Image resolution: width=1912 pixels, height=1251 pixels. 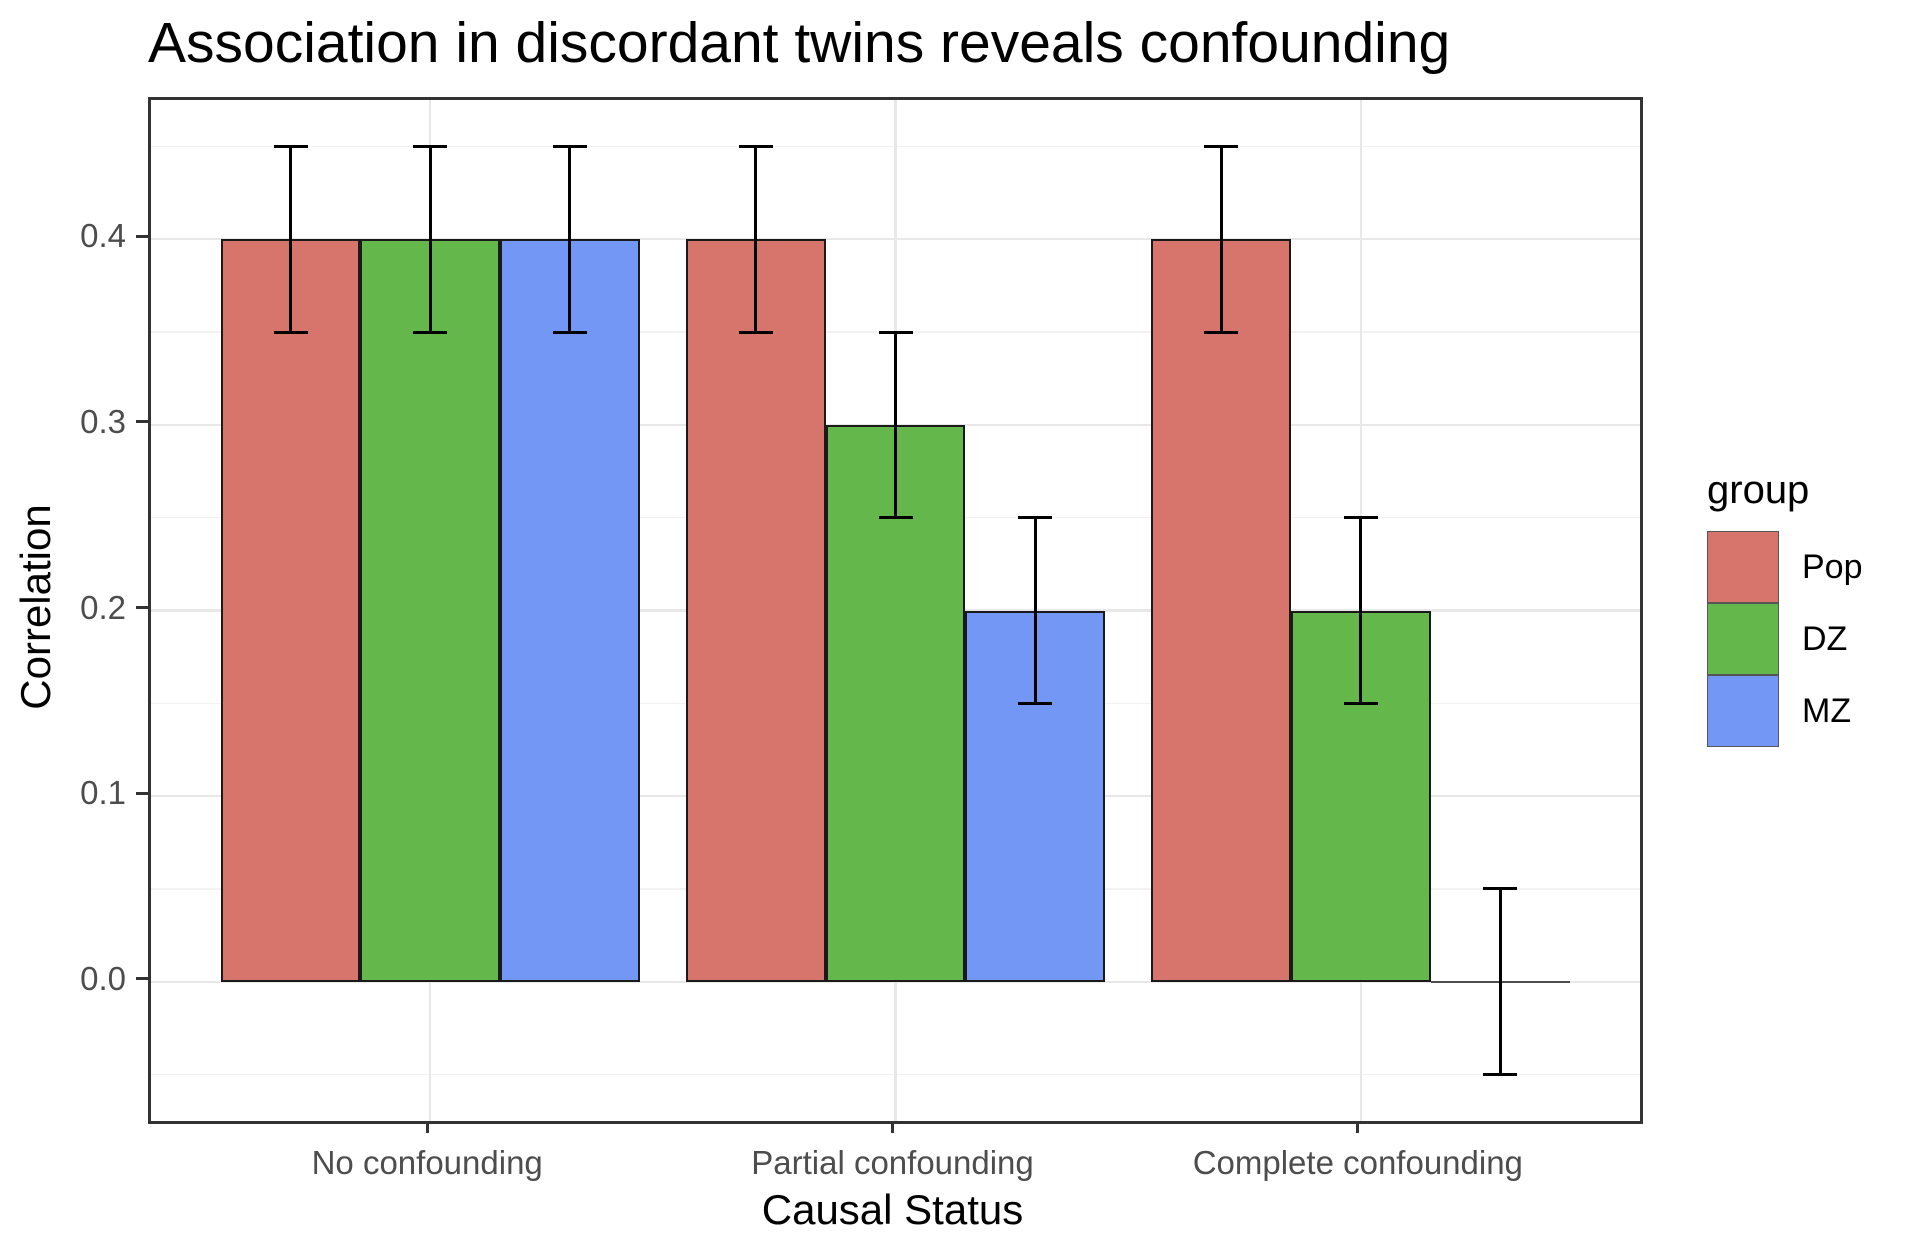 What do you see at coordinates (892, 1209) in the screenshot?
I see `x-axis-title: Causal Status` at bounding box center [892, 1209].